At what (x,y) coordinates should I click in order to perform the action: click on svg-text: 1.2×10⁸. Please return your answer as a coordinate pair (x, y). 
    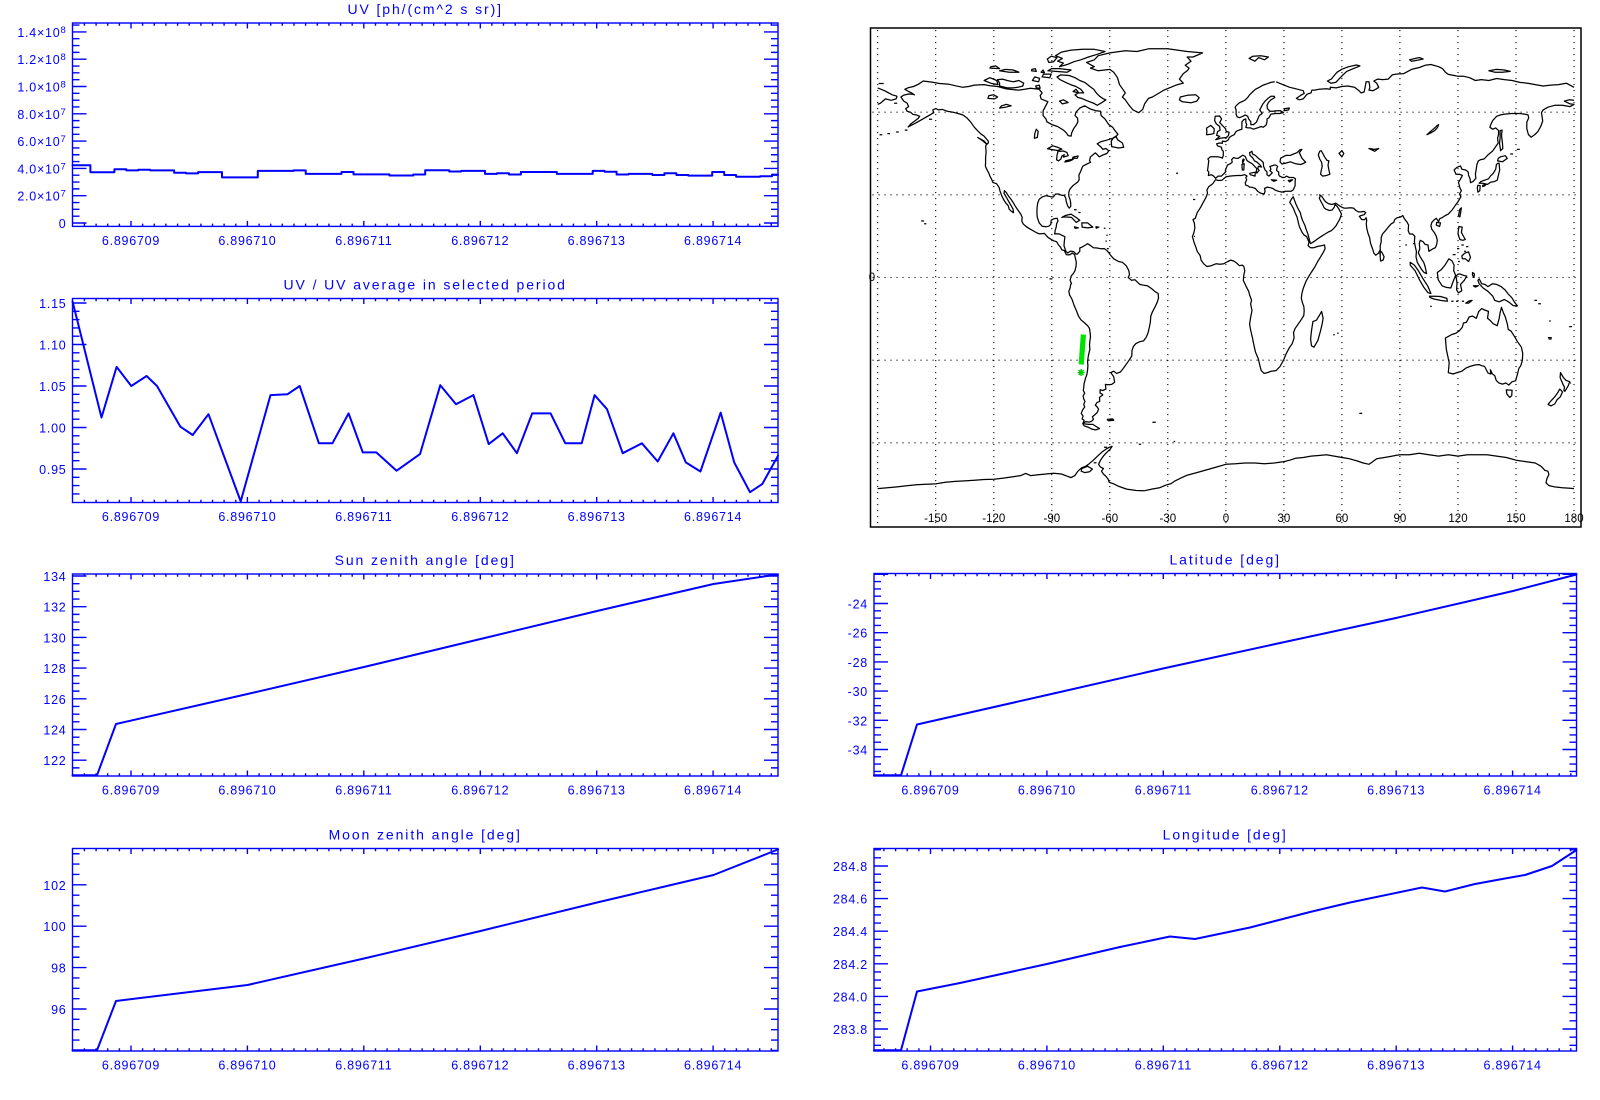
    Looking at the image, I should click on (41, 59).